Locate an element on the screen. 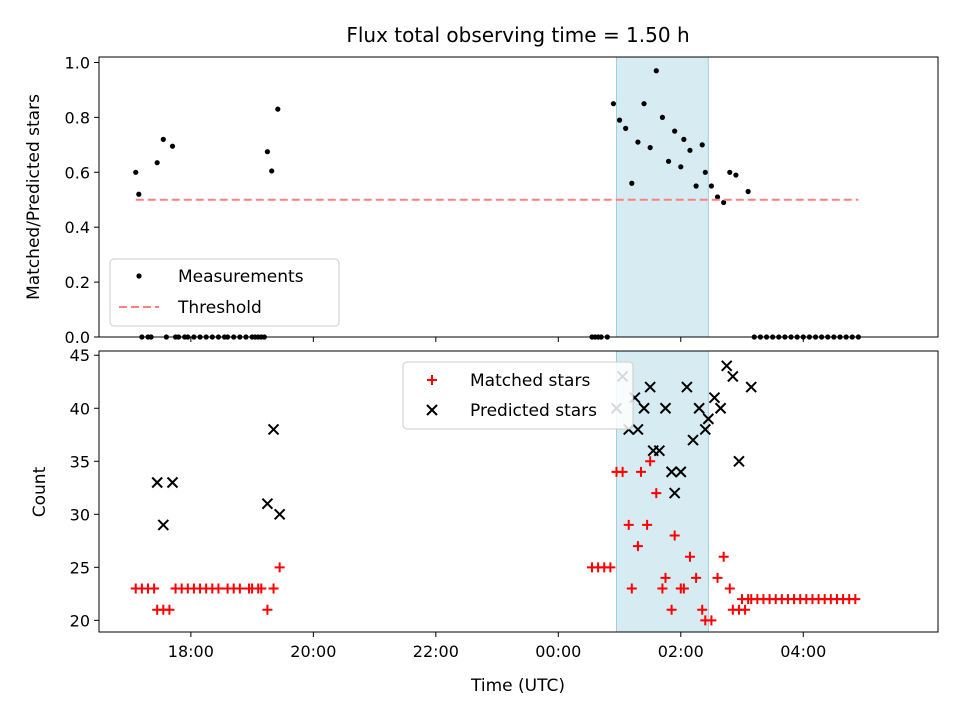 Image resolution: width=960 pixels, height=720 pixels. y-tick-label: 30 is located at coordinates (80, 514).